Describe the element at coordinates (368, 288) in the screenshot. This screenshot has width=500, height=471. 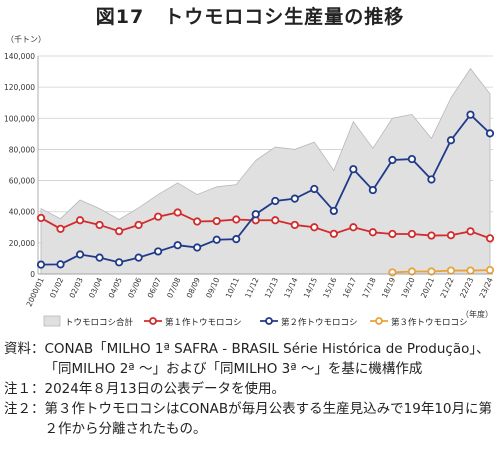
I see `x-tick-label: 17/18` at that location.